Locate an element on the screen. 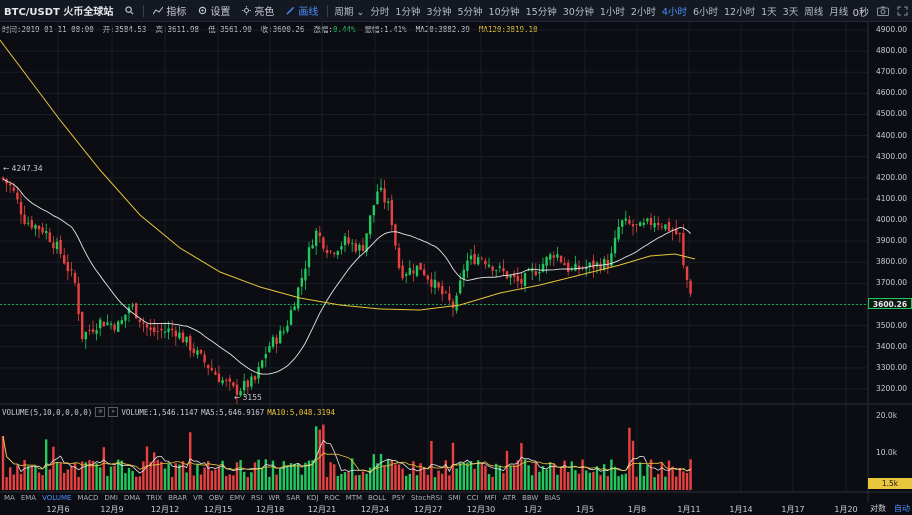  draw-button: 画线 is located at coordinates (302, 10).